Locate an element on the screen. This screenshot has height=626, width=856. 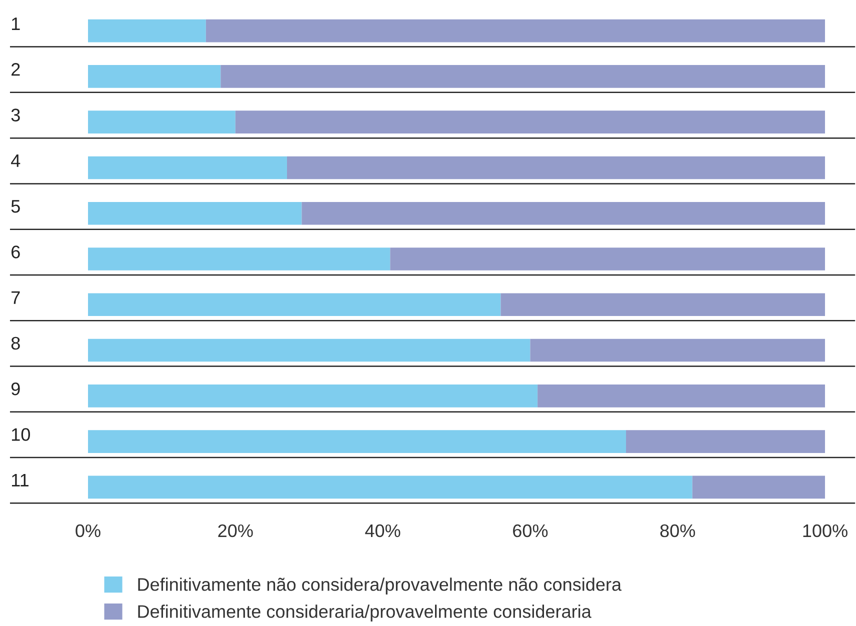
y-tick-label: 8 is located at coordinates (15, 343).